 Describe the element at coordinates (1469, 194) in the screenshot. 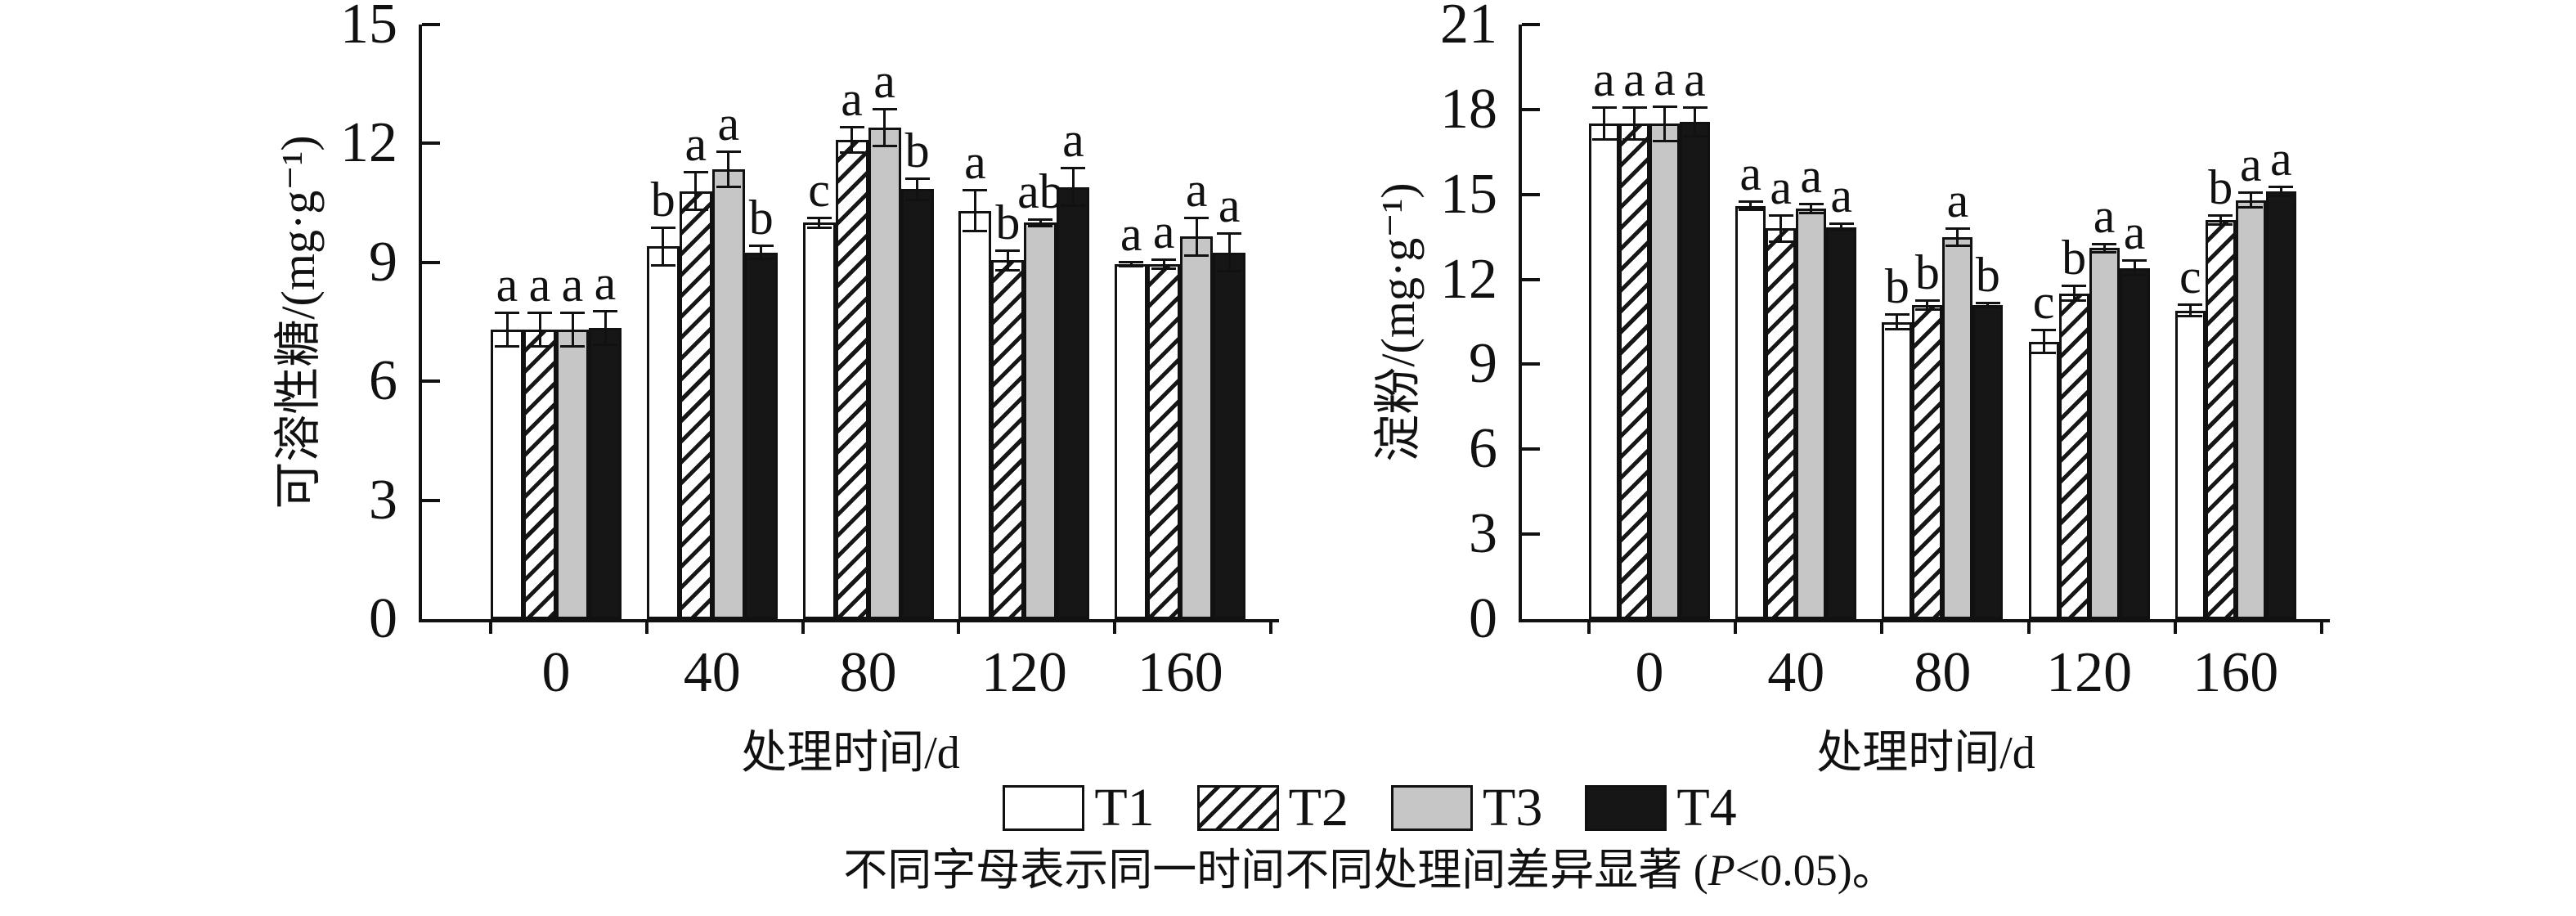

I see `y-tick-label: 15` at that location.